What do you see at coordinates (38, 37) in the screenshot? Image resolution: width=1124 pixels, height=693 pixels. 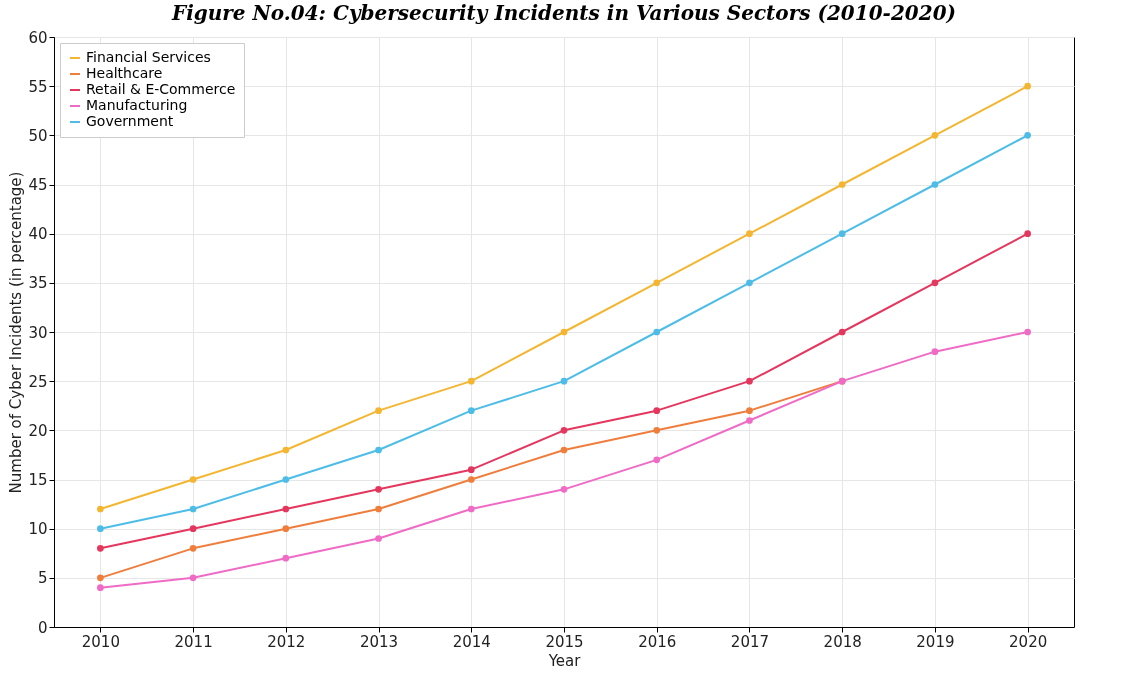 I see `y-tick-label: 60` at bounding box center [38, 37].